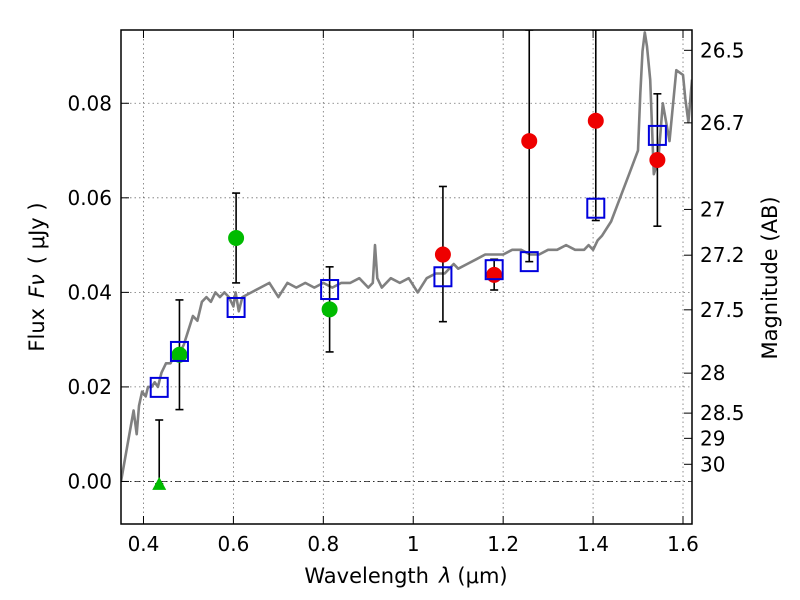 The height and width of the screenshot is (600, 800). Describe the element at coordinates (712, 438) in the screenshot. I see `mag-tick-label: 29` at that location.